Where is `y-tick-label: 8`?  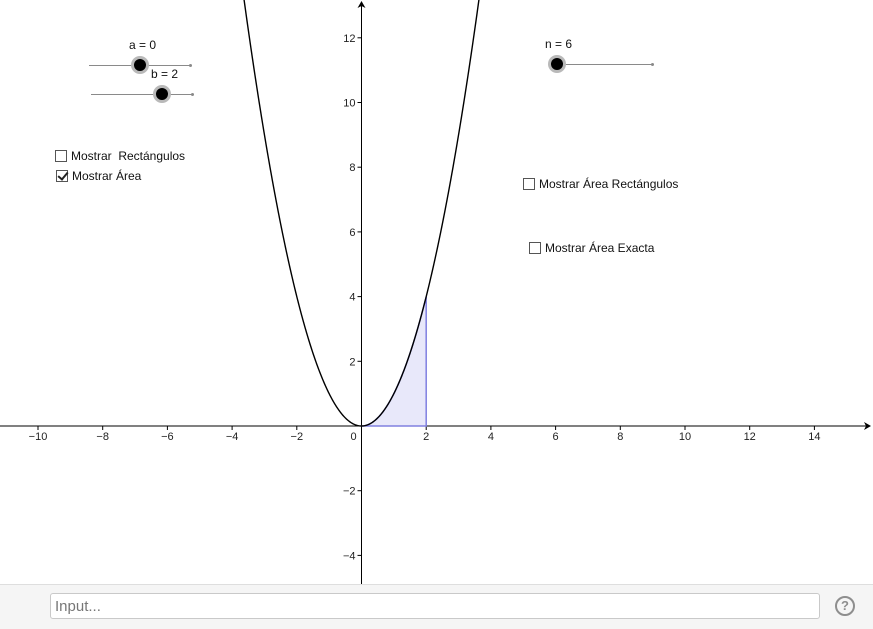 y-tick-label: 8 is located at coordinates (352, 168).